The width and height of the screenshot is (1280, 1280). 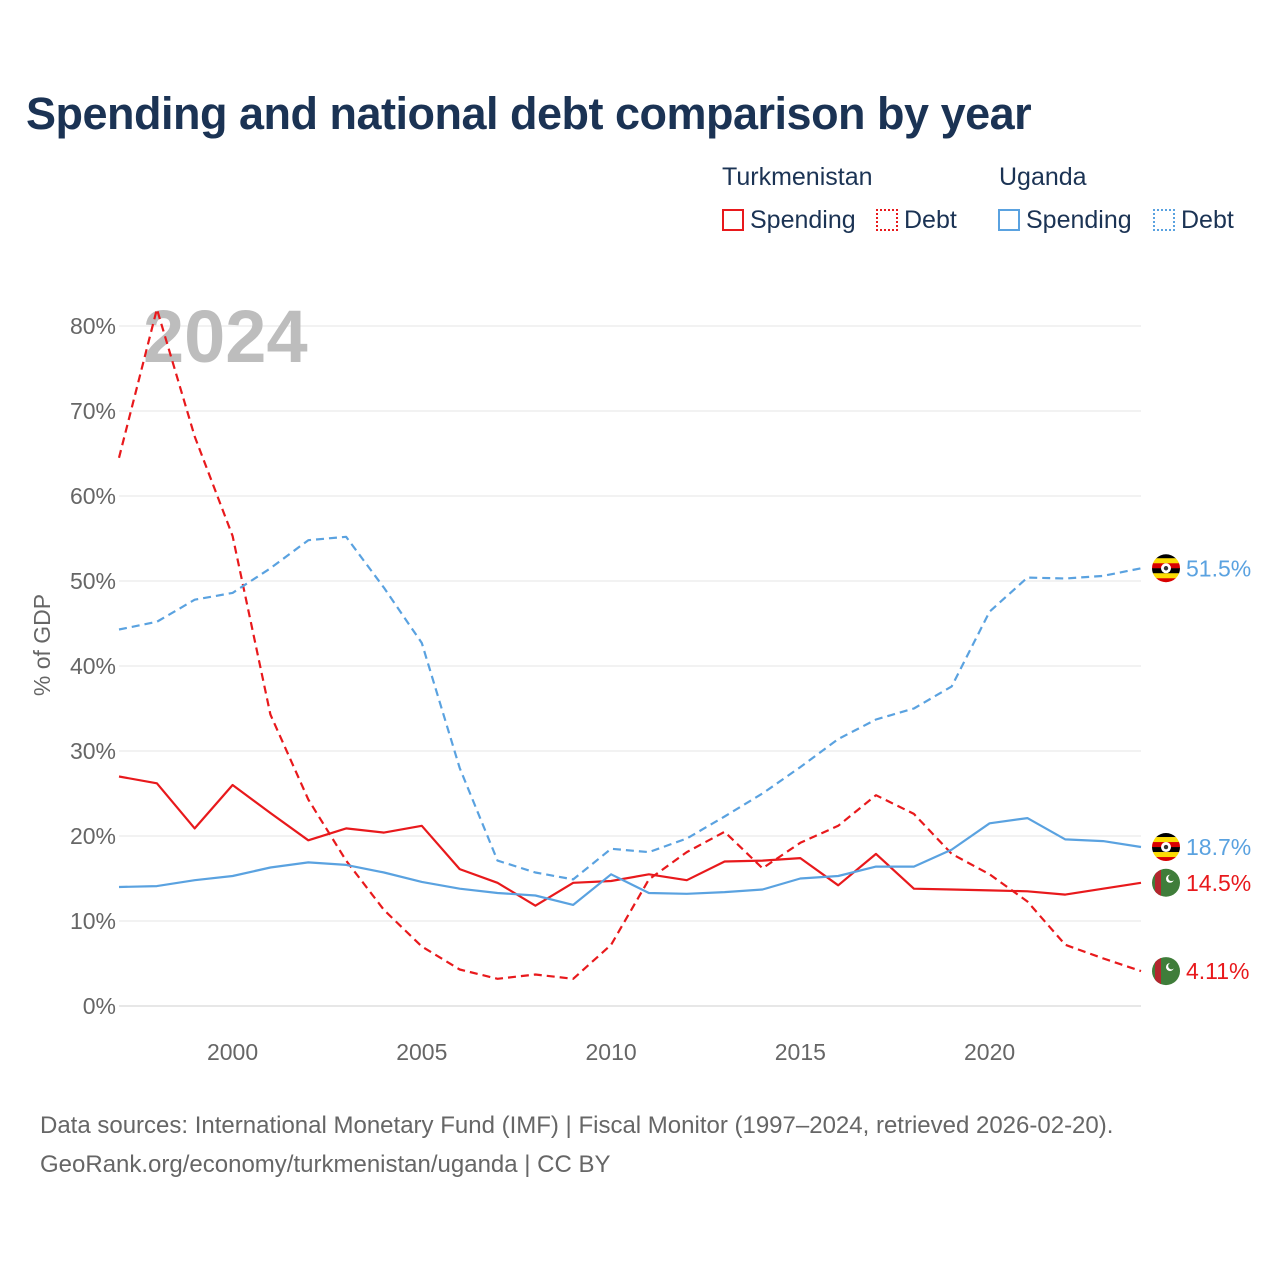 What do you see at coordinates (1164, 220) in the screenshot?
I see `legend-swatch-dotted-blue` at bounding box center [1164, 220].